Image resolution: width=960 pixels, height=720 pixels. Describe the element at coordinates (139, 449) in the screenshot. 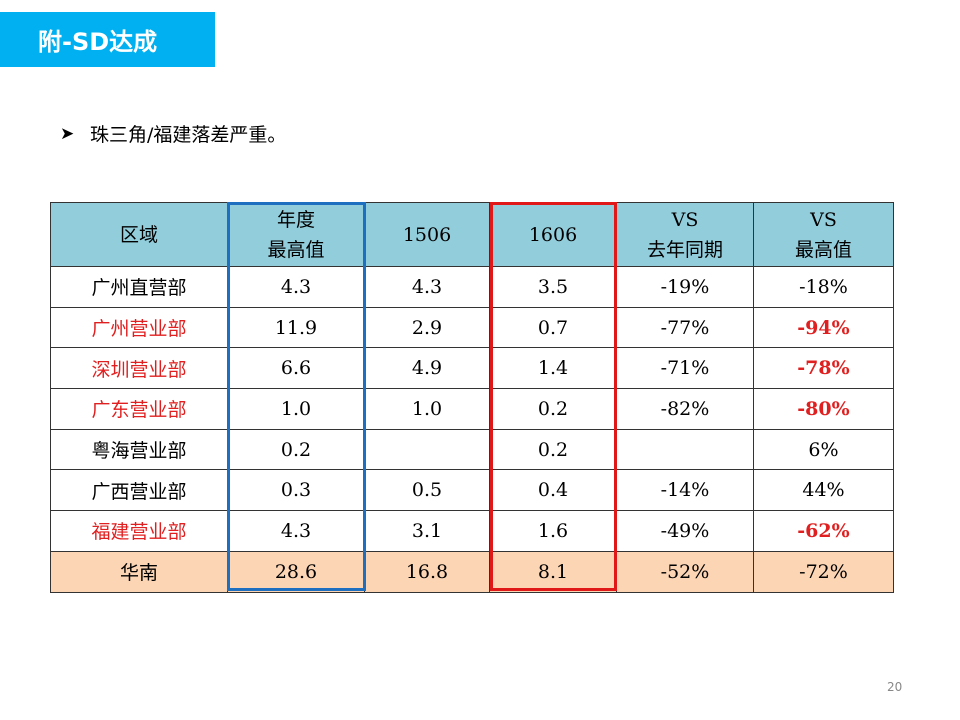

I see `region-cell: 粤海营业部` at that location.